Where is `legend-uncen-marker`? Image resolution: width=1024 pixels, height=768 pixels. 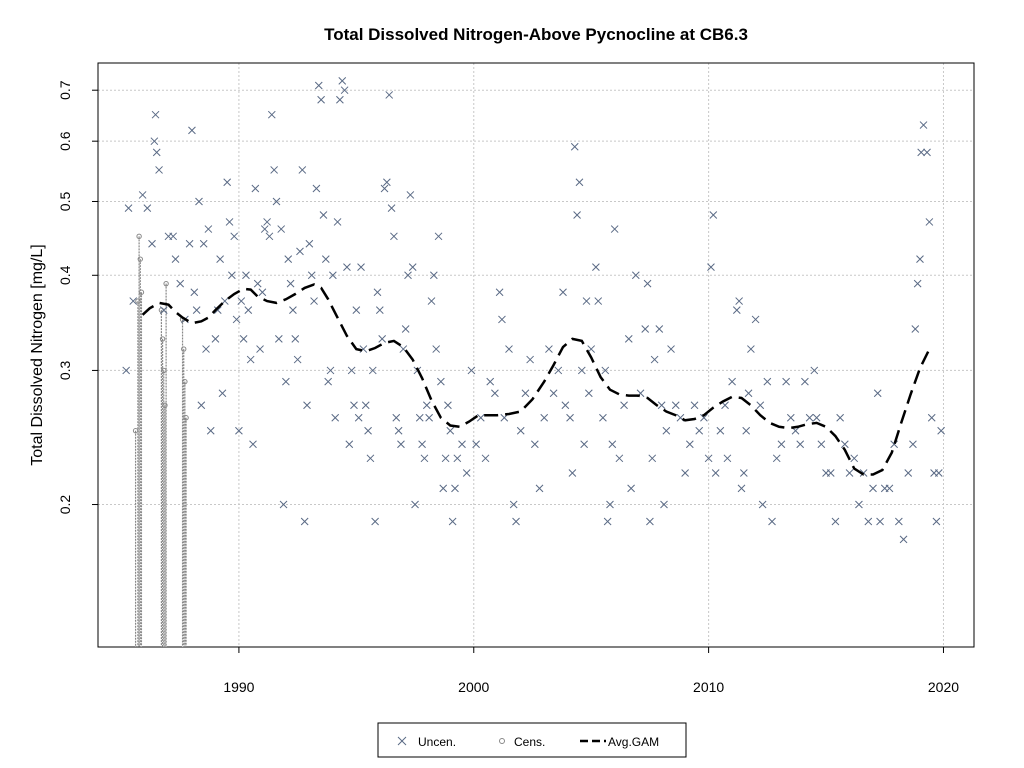
legend-uncen-marker is located at coordinates (402, 741).